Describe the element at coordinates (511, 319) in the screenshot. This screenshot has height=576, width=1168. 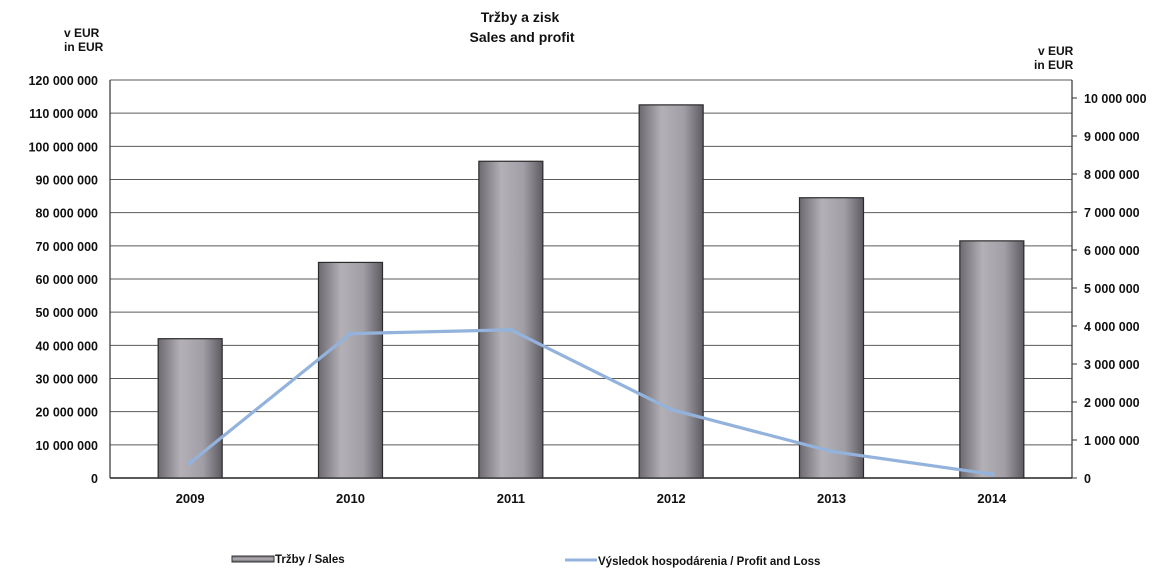
I see `sales-bar-2011` at that location.